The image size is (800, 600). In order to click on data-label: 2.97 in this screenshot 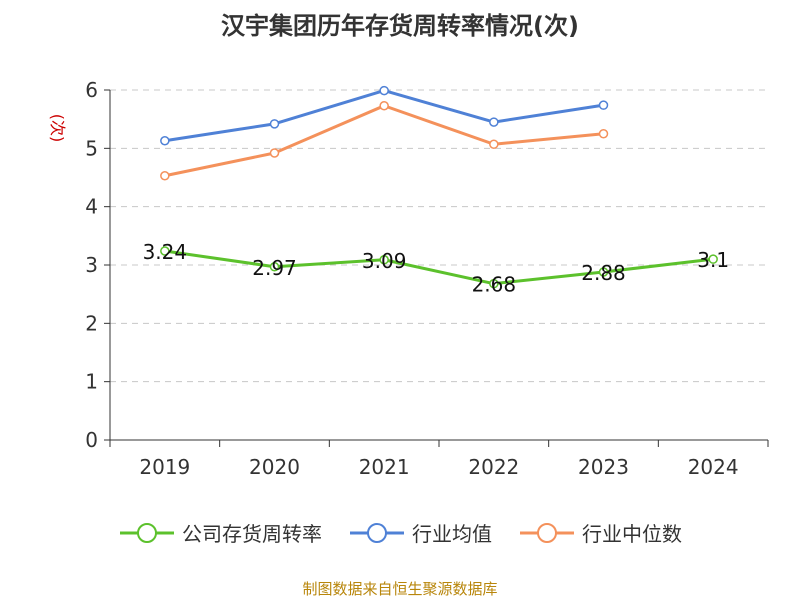, I will do `click(274, 268)`.